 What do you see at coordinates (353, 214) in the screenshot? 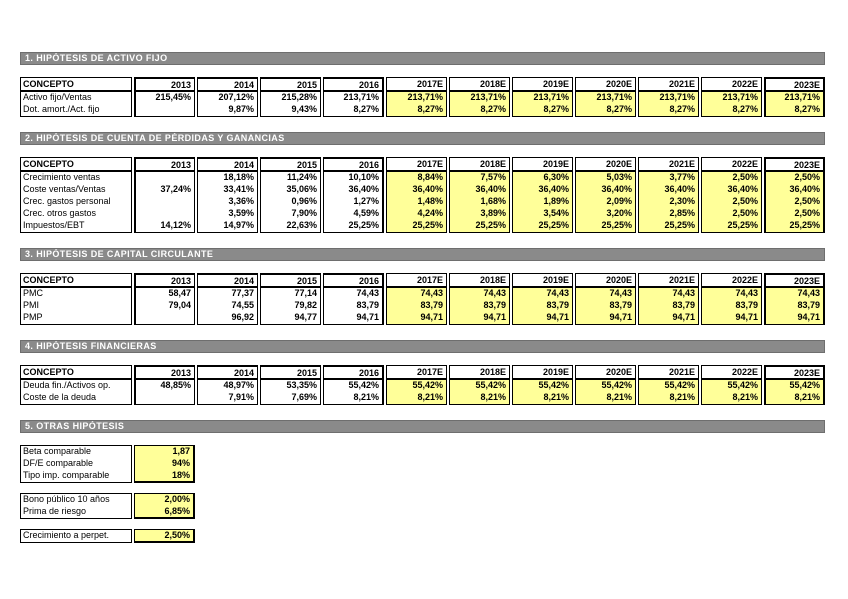
I see `value-cell: 4,59%` at bounding box center [353, 214].